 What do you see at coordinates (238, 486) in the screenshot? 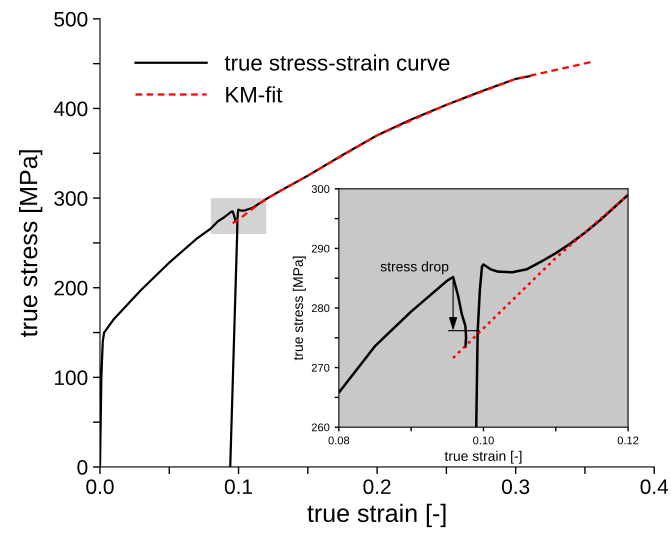
I see `x-tick-label: 0.1` at bounding box center [238, 486].